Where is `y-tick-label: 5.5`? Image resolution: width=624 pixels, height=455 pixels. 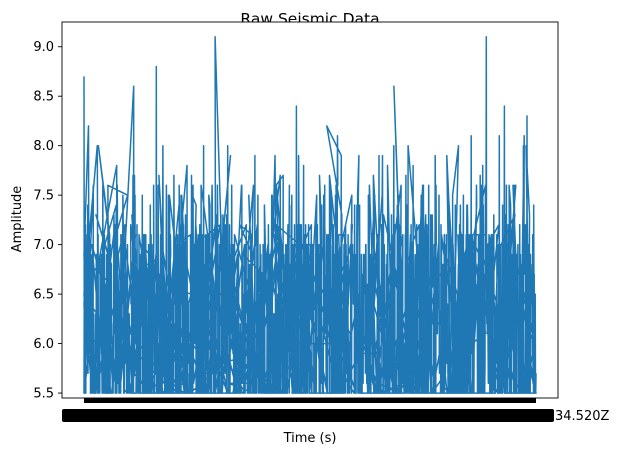 y-tick-label: 5.5 is located at coordinates (43, 394).